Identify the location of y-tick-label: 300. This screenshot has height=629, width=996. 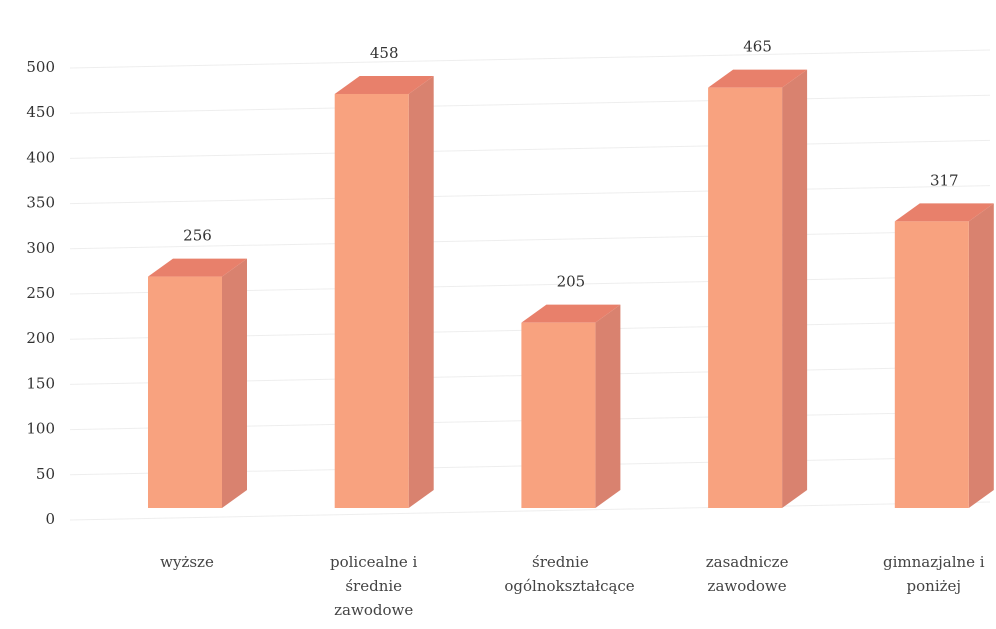
(40, 248).